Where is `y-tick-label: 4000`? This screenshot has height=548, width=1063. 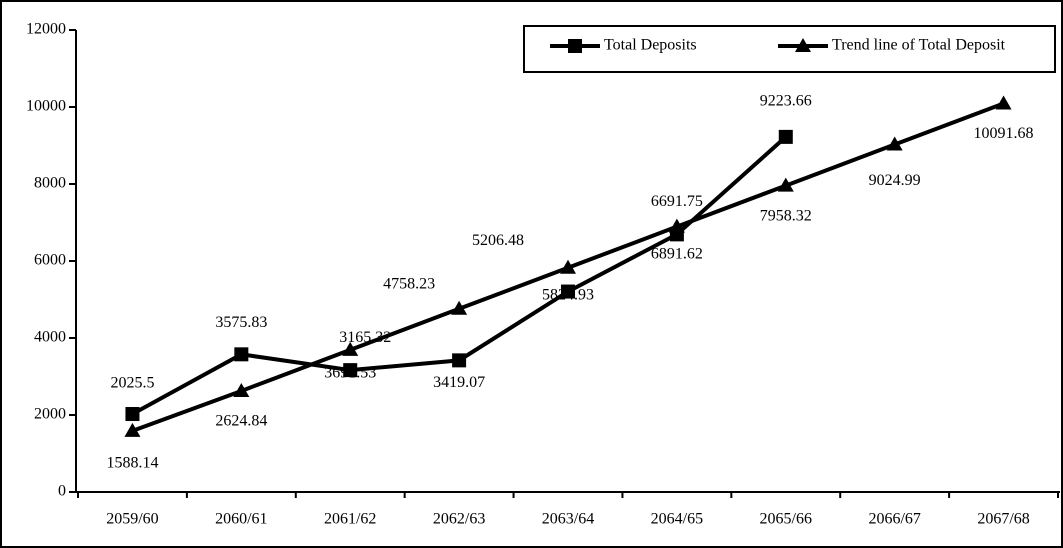
y-tick-label: 4000 is located at coordinates (50, 337).